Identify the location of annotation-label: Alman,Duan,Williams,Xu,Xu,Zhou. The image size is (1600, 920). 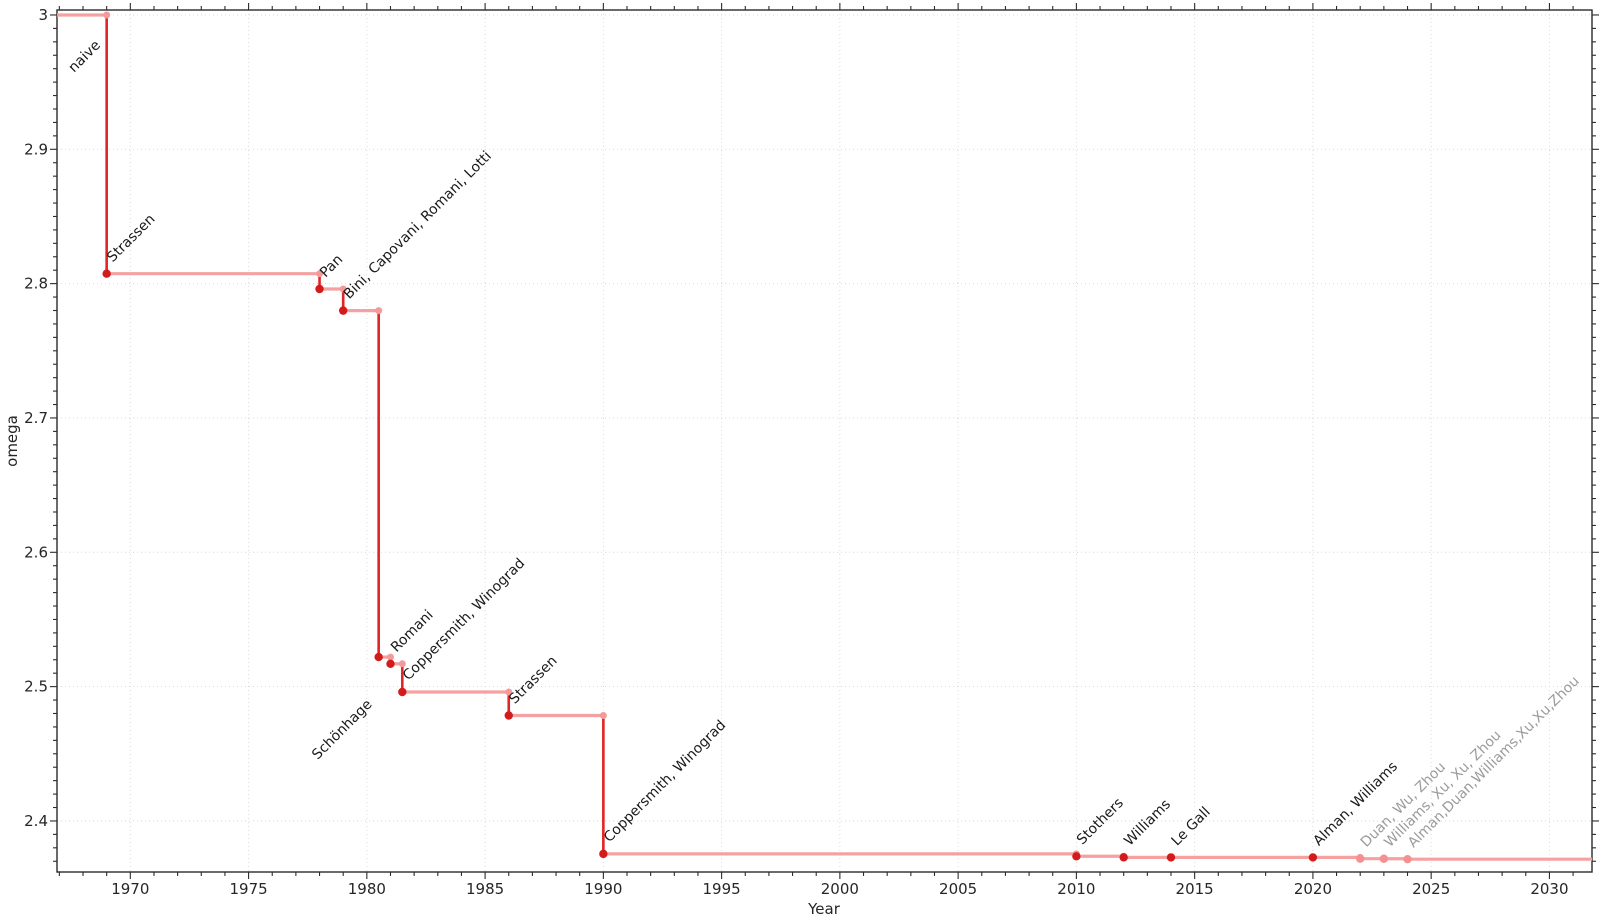
(1494, 762).